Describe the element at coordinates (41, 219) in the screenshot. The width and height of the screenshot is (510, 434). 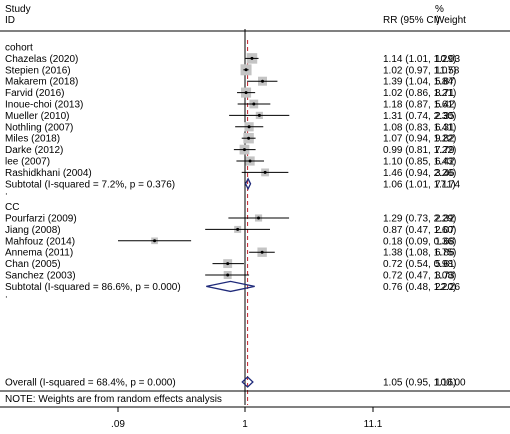
I see `study-label: Pourfarzi (2009)` at that location.